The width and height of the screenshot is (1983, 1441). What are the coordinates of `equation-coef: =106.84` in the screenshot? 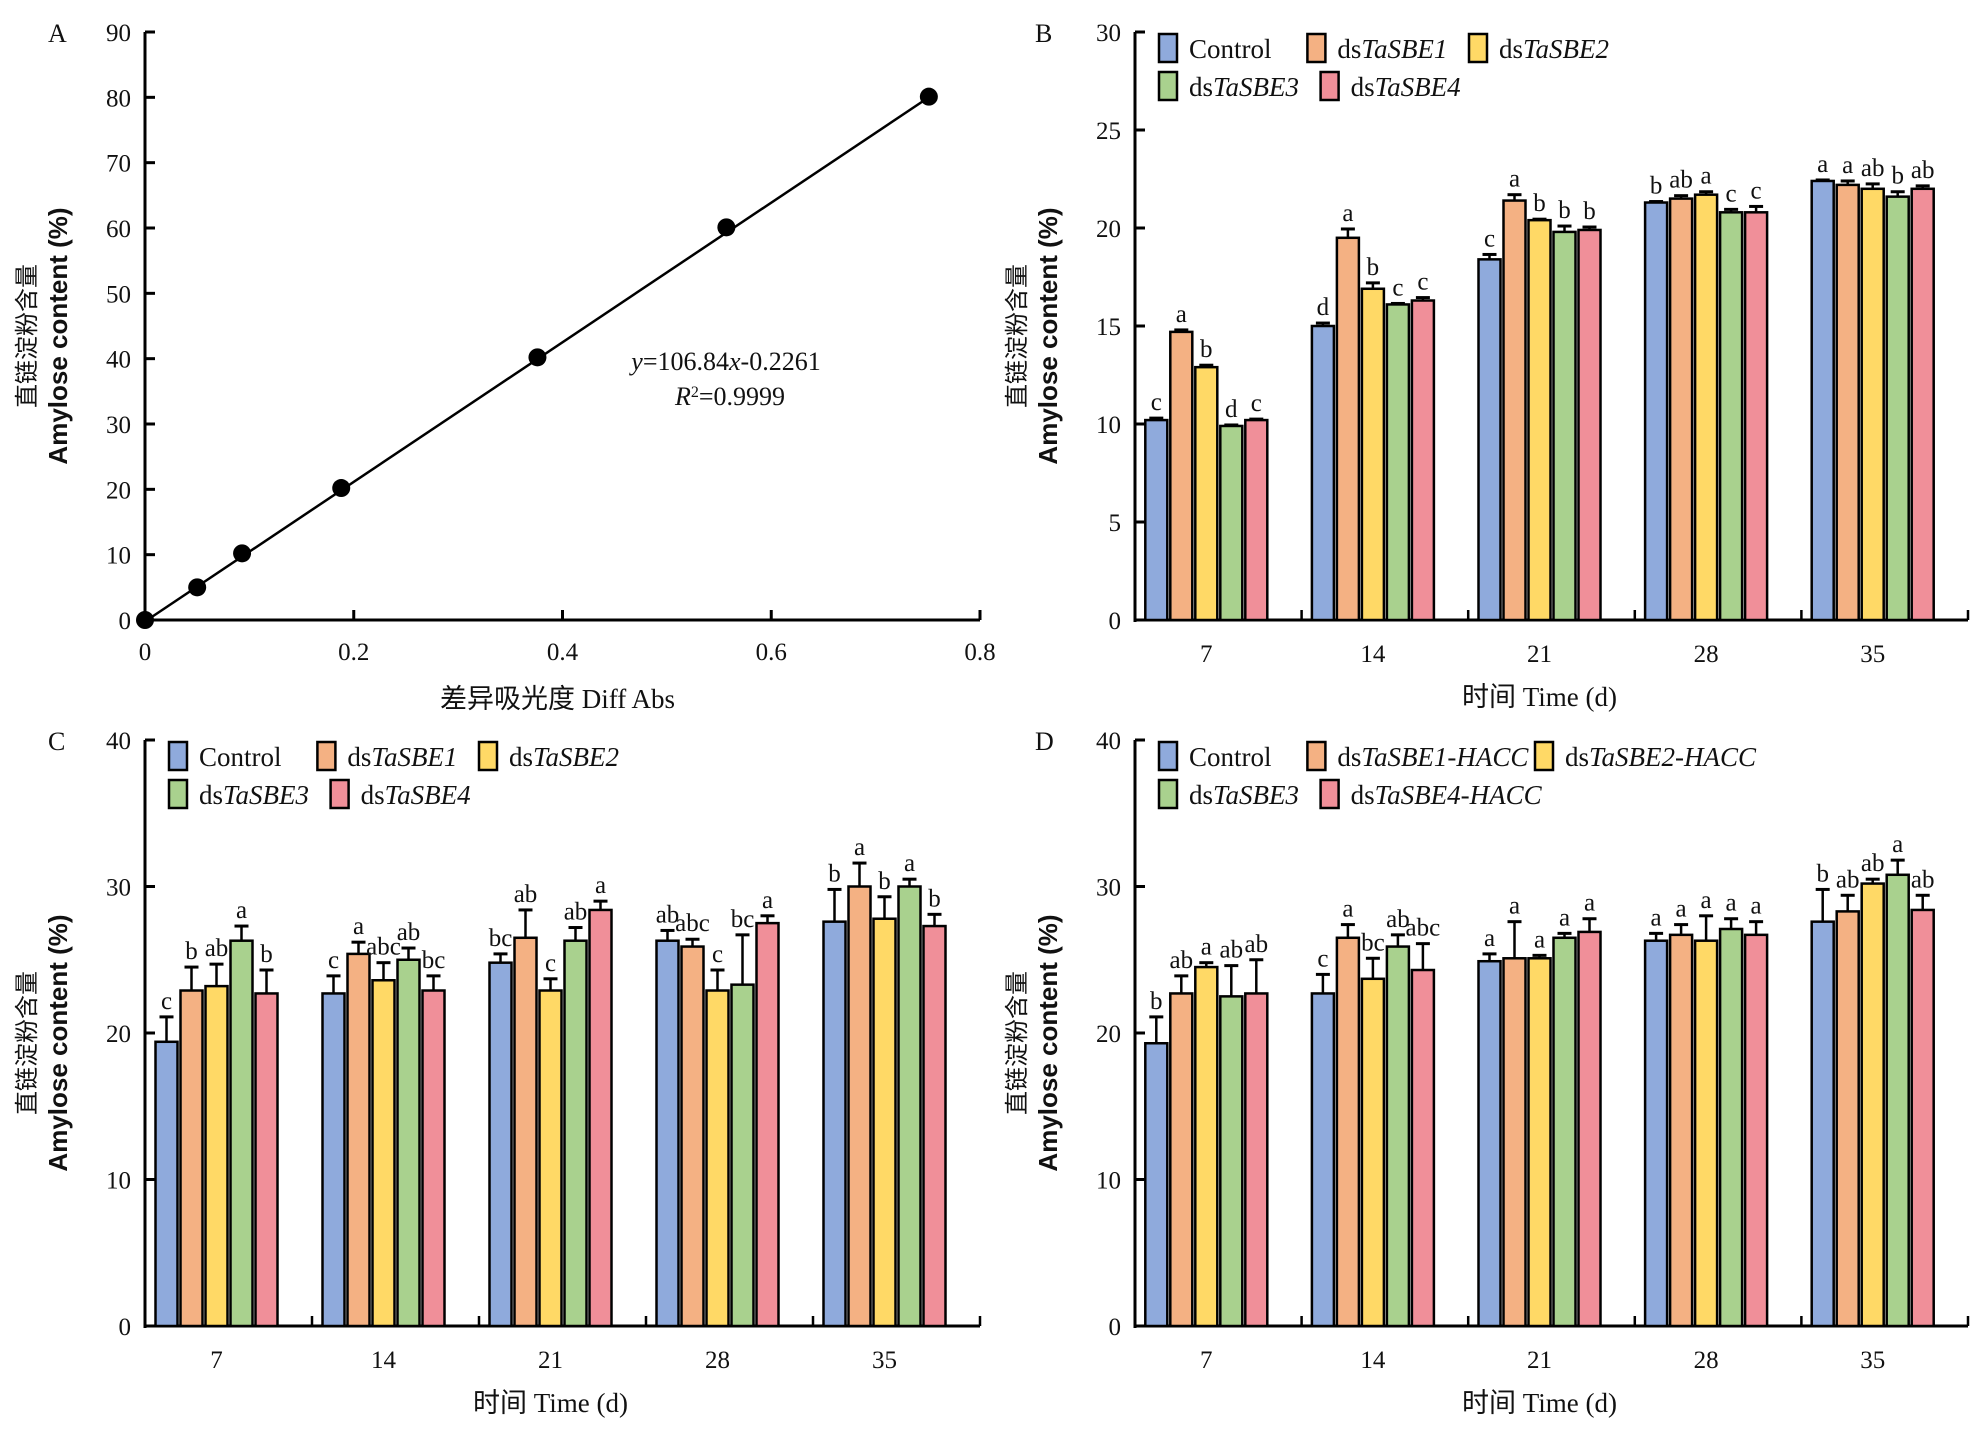 It's located at (686, 361).